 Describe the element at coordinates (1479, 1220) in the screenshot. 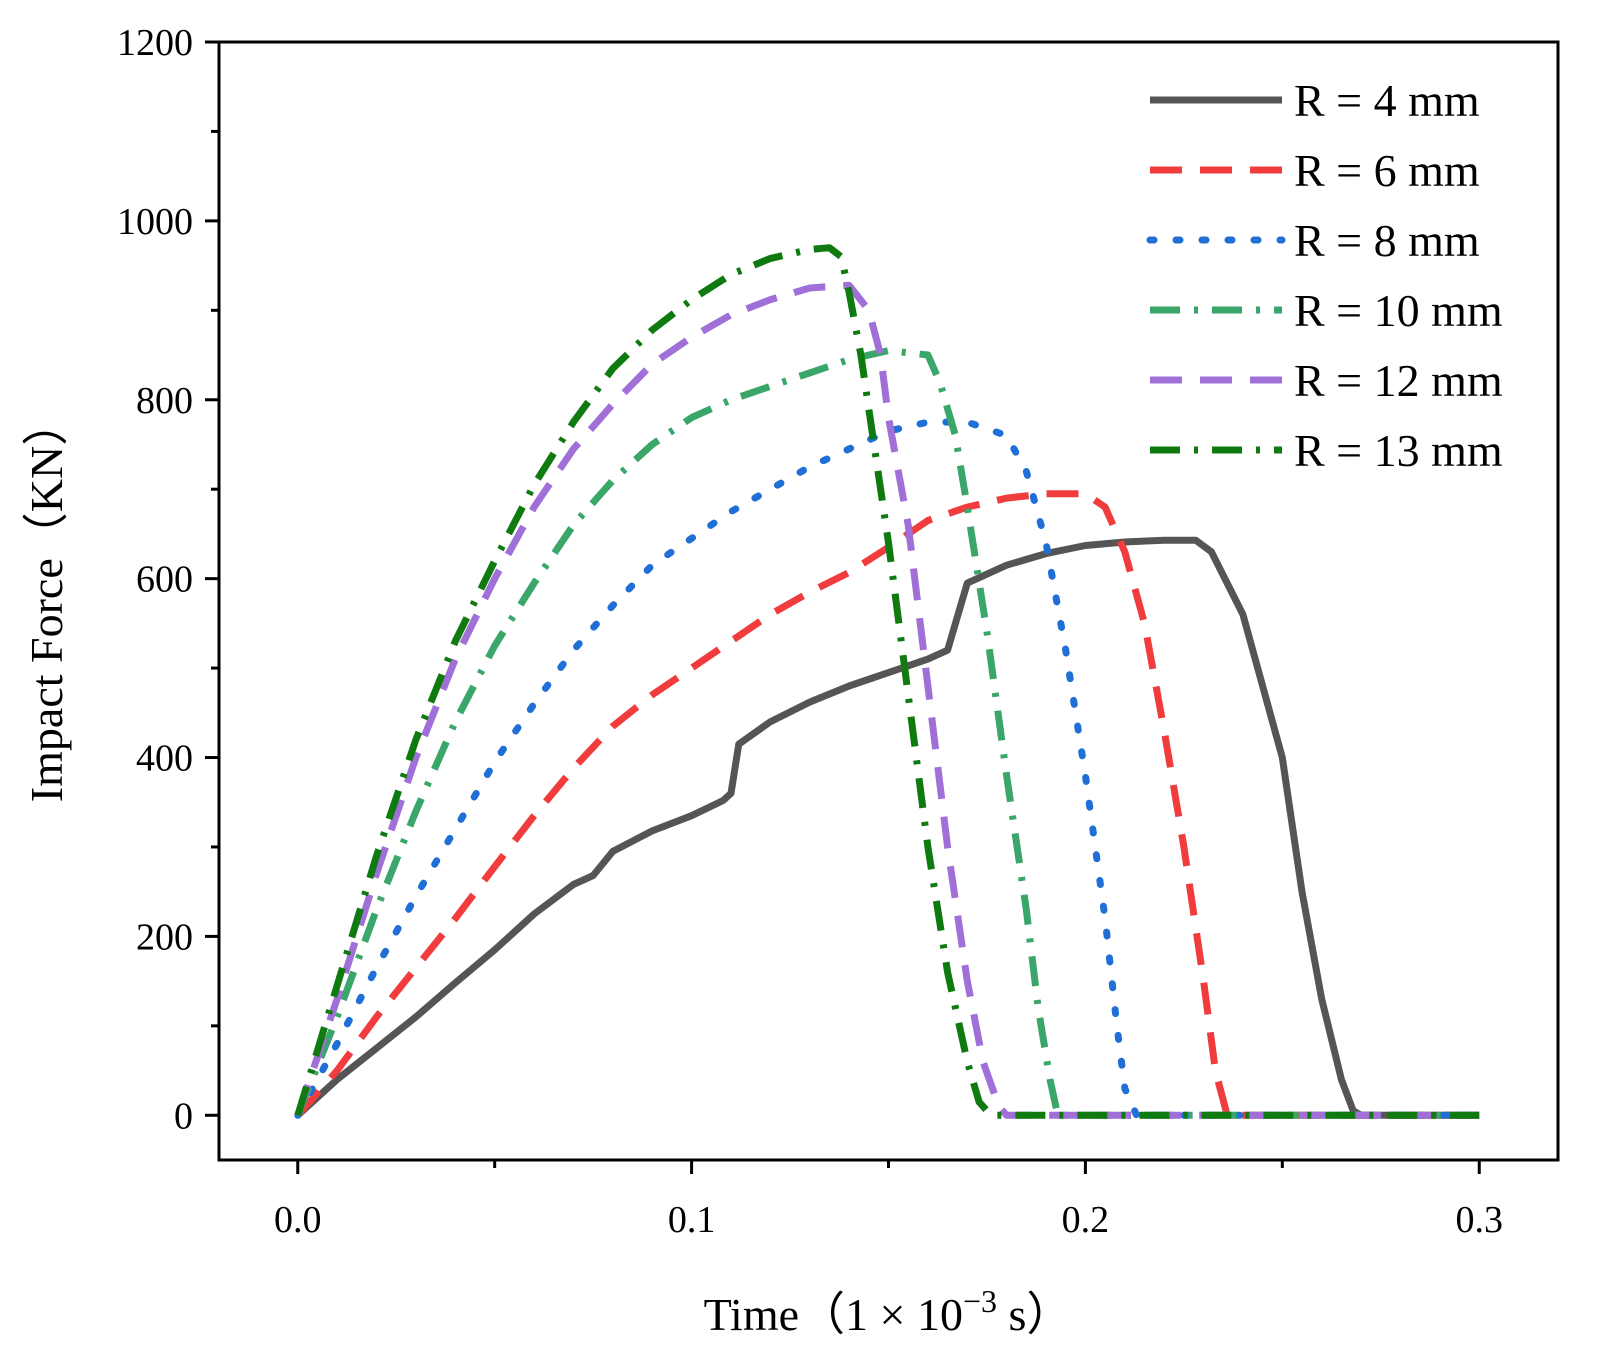

I see `x-tick-label: 0.3` at that location.